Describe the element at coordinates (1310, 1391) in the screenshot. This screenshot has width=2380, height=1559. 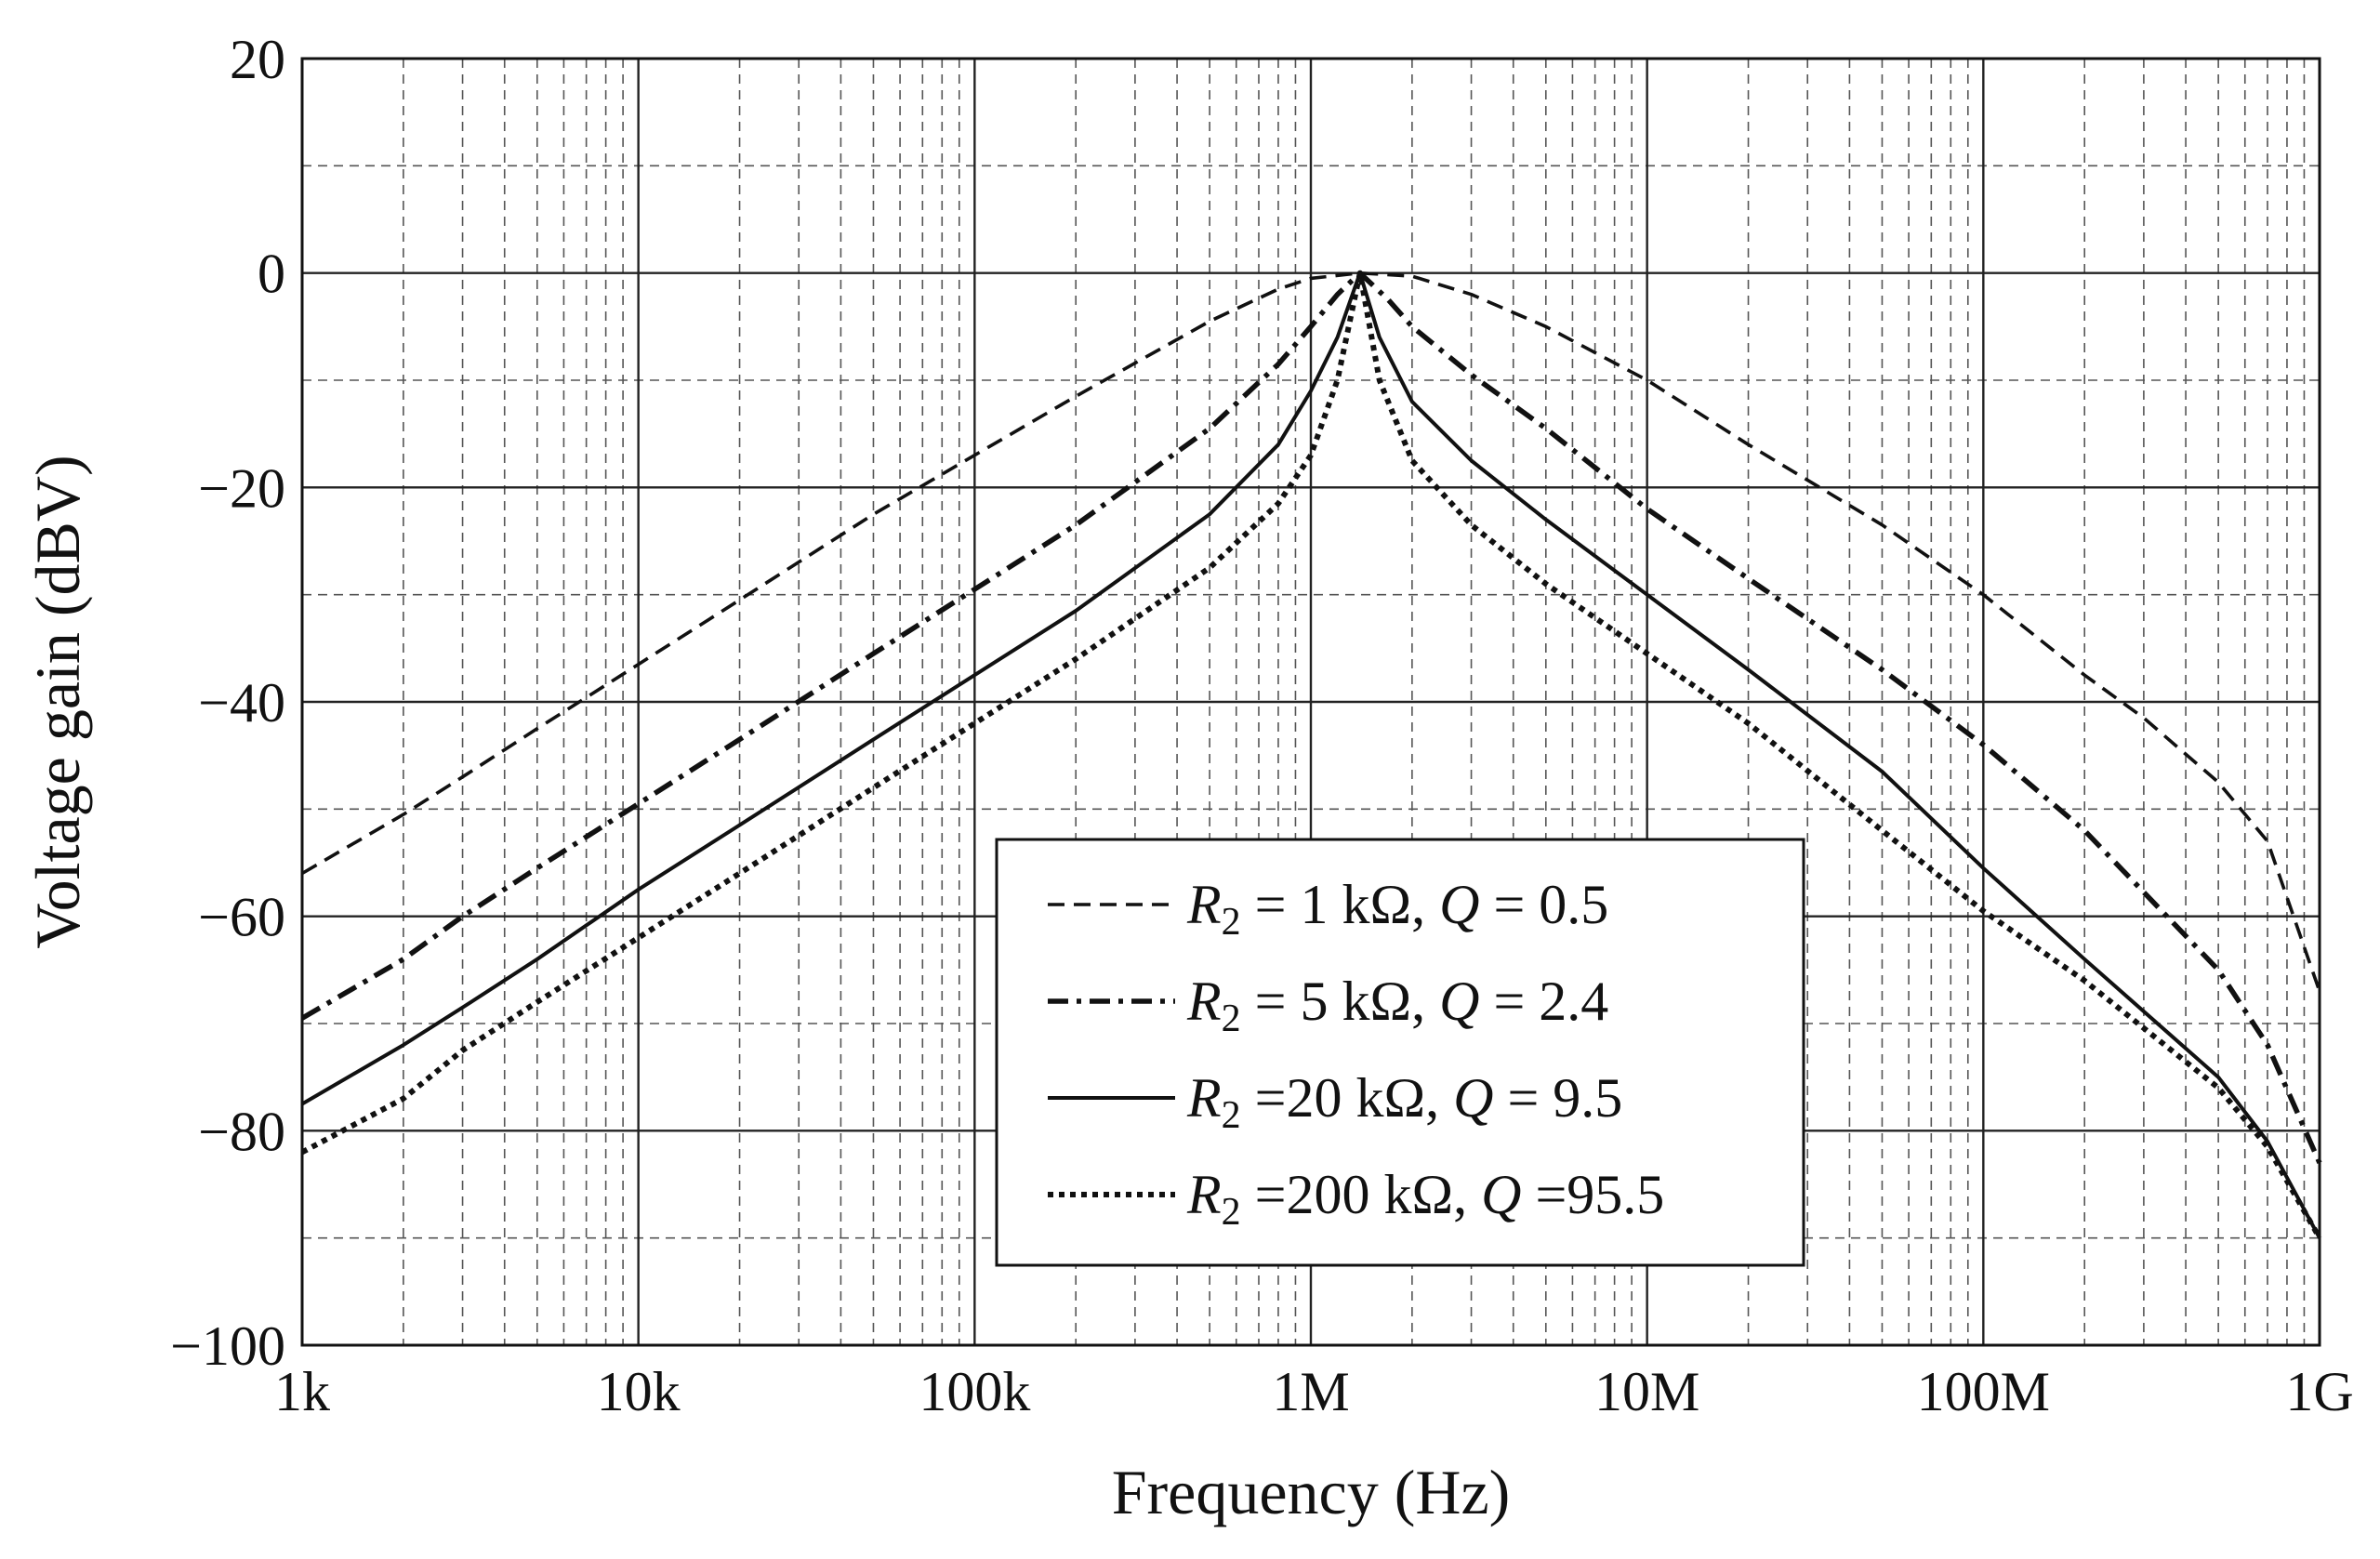
I see `x-tick-label: 1M` at that location.